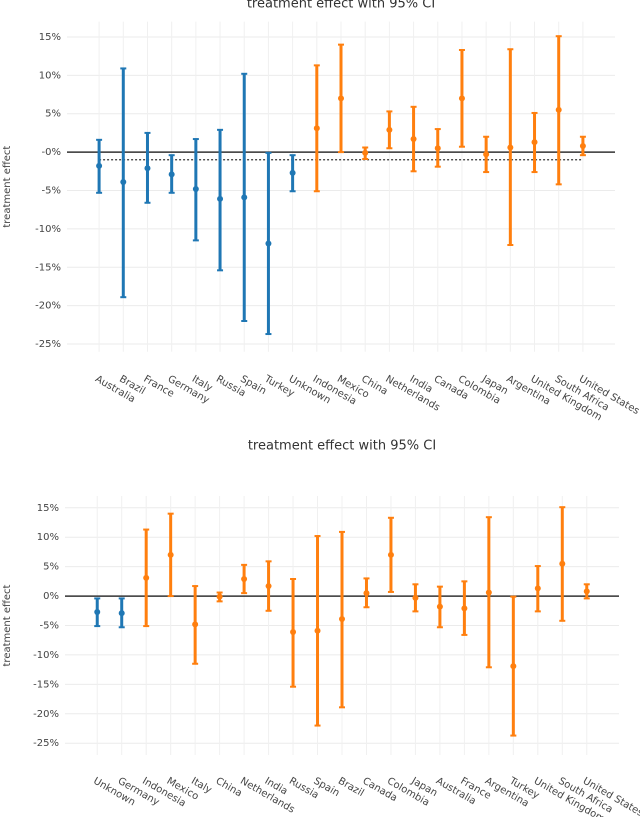  I want to click on y-tick-label: 0%, so click(51, 596).